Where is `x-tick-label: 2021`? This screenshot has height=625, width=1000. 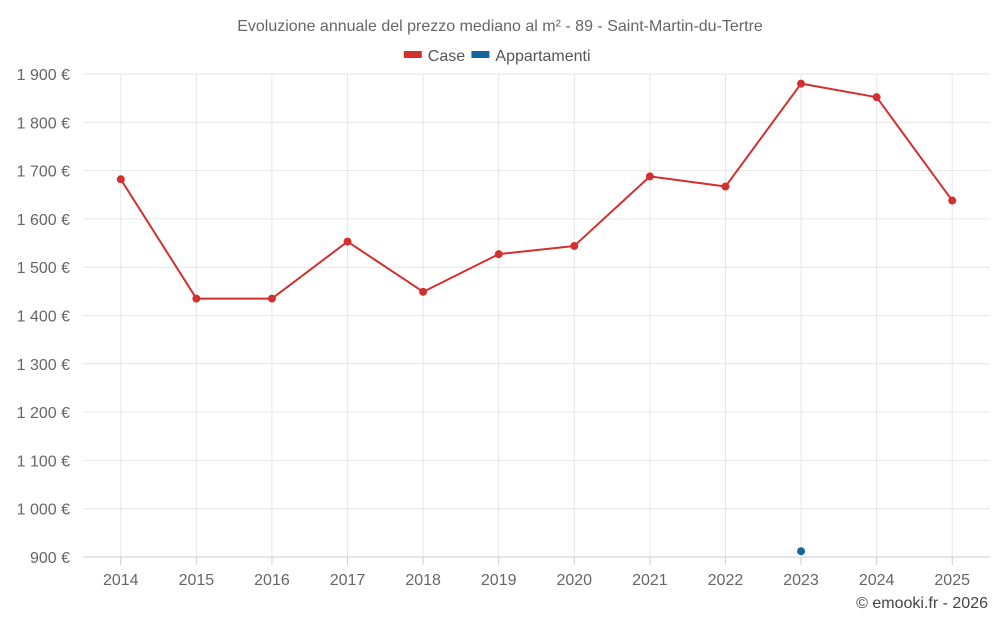 x-tick-label: 2021 is located at coordinates (650, 580).